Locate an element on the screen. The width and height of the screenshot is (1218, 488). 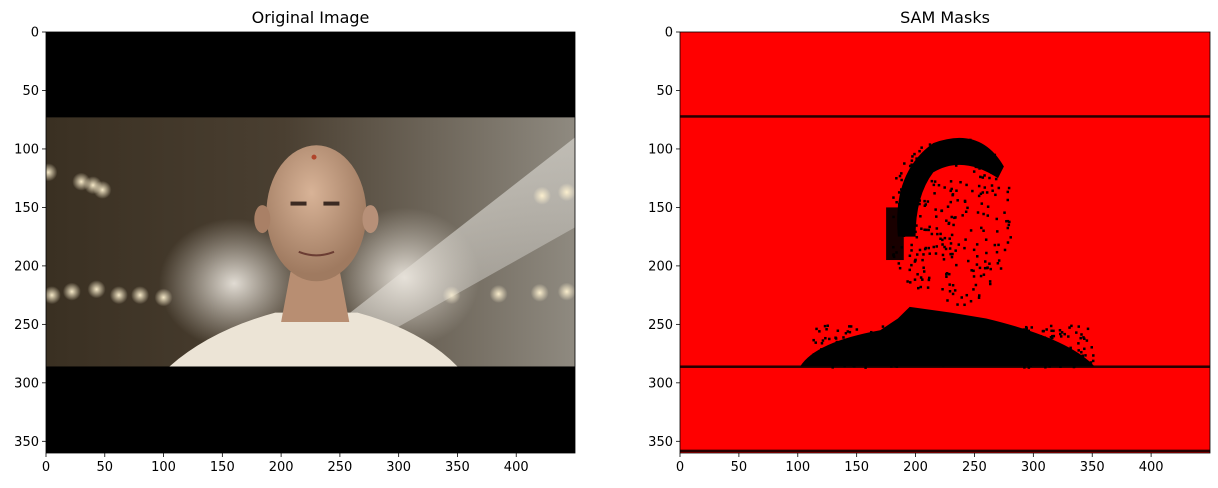
y-tick-label: 150 is located at coordinates (660, 208).